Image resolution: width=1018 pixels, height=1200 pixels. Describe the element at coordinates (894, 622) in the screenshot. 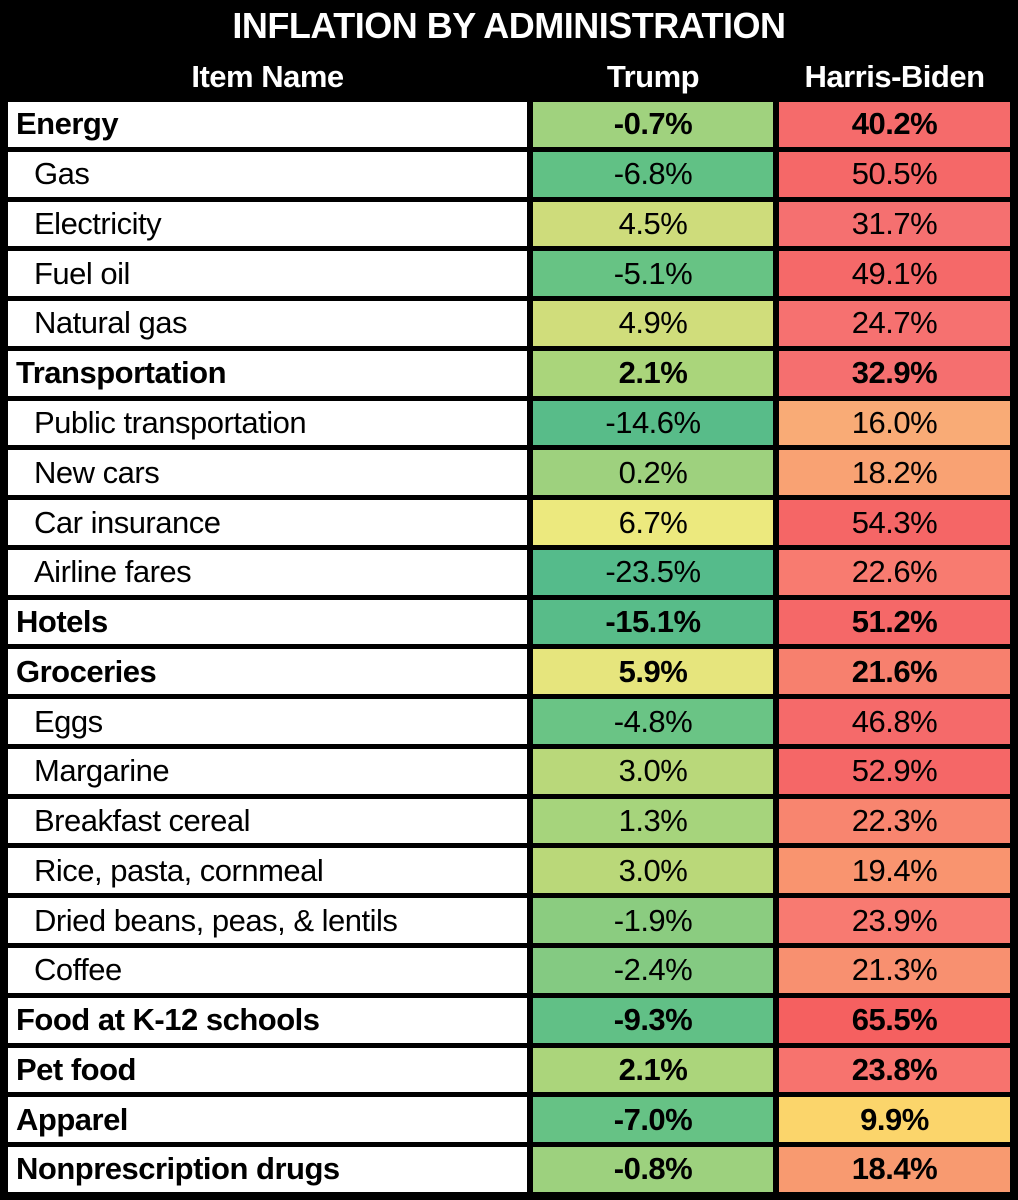

I see `harris-biden-cell: 51.2%` at that location.